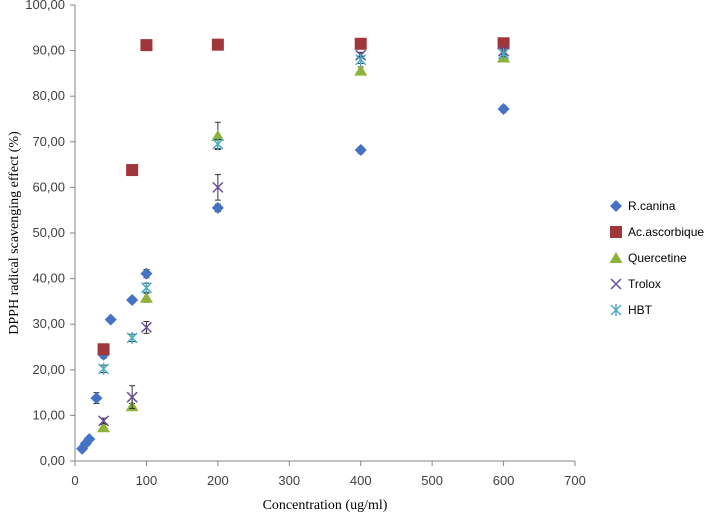  I want to click on x-tick-label: 500, so click(432, 480).